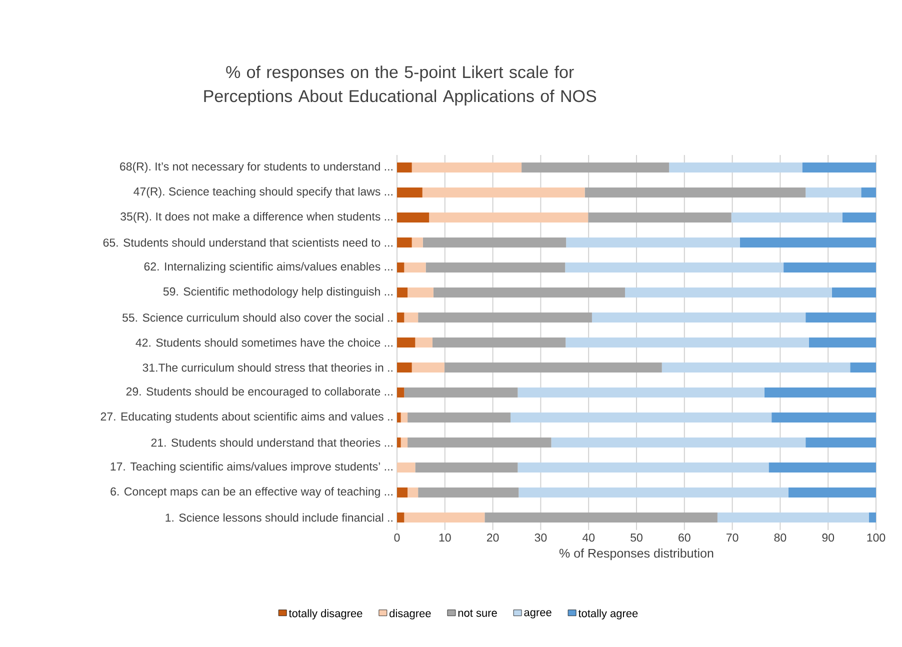 The image size is (902, 647). Describe the element at coordinates (397, 538) in the screenshot. I see `x-tick-label: 0` at that location.